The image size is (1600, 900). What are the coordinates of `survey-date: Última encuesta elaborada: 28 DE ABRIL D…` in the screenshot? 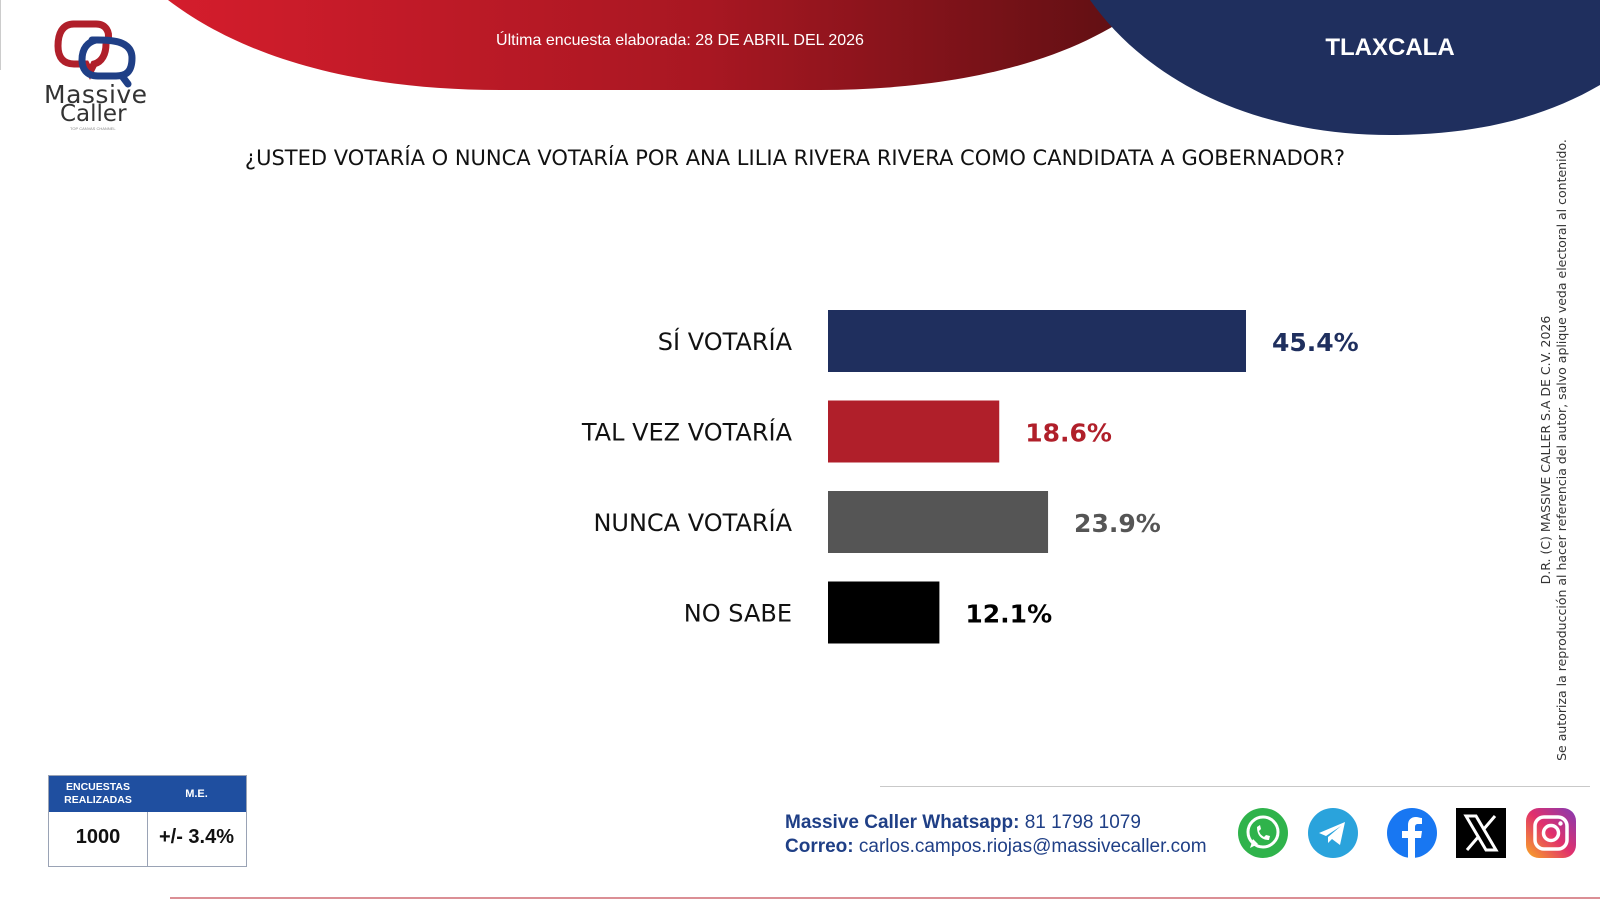 It's located at (680, 40).